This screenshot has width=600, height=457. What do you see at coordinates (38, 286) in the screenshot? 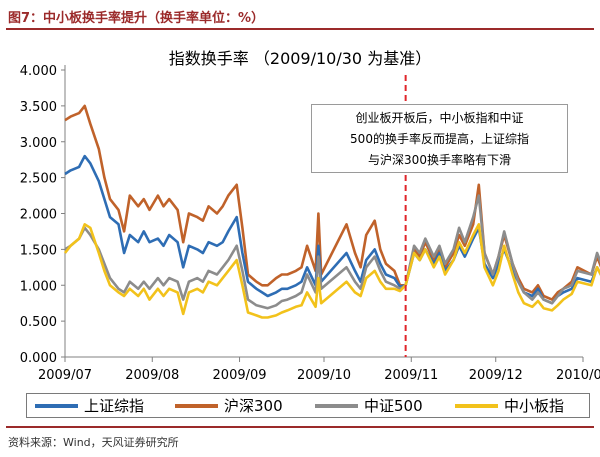
I see `y-tick-label: 1.000` at bounding box center [38, 286].